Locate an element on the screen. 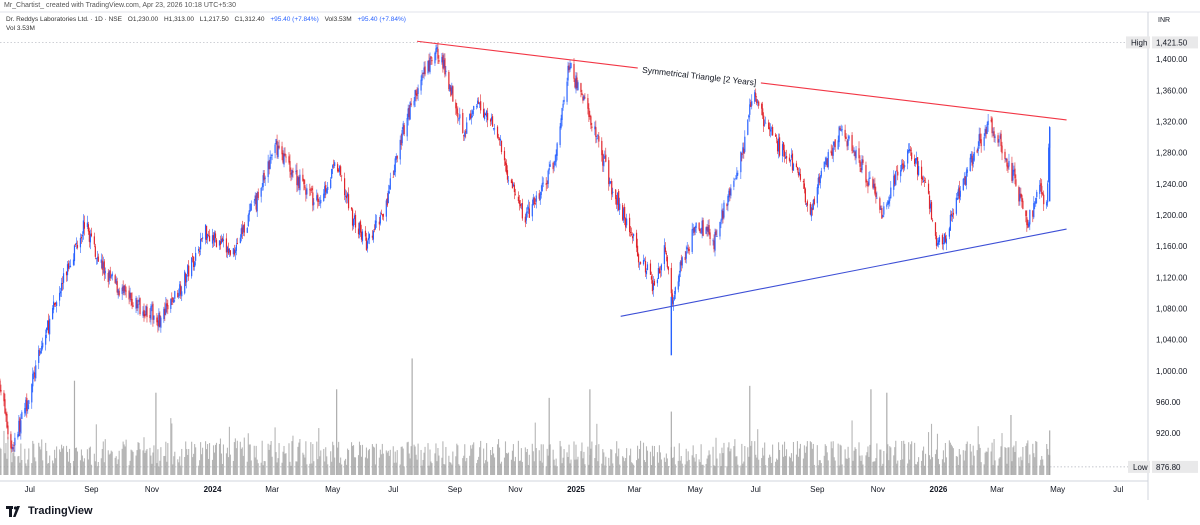 This screenshot has width=1200, height=525. currency-label: INR is located at coordinates (1164, 20).